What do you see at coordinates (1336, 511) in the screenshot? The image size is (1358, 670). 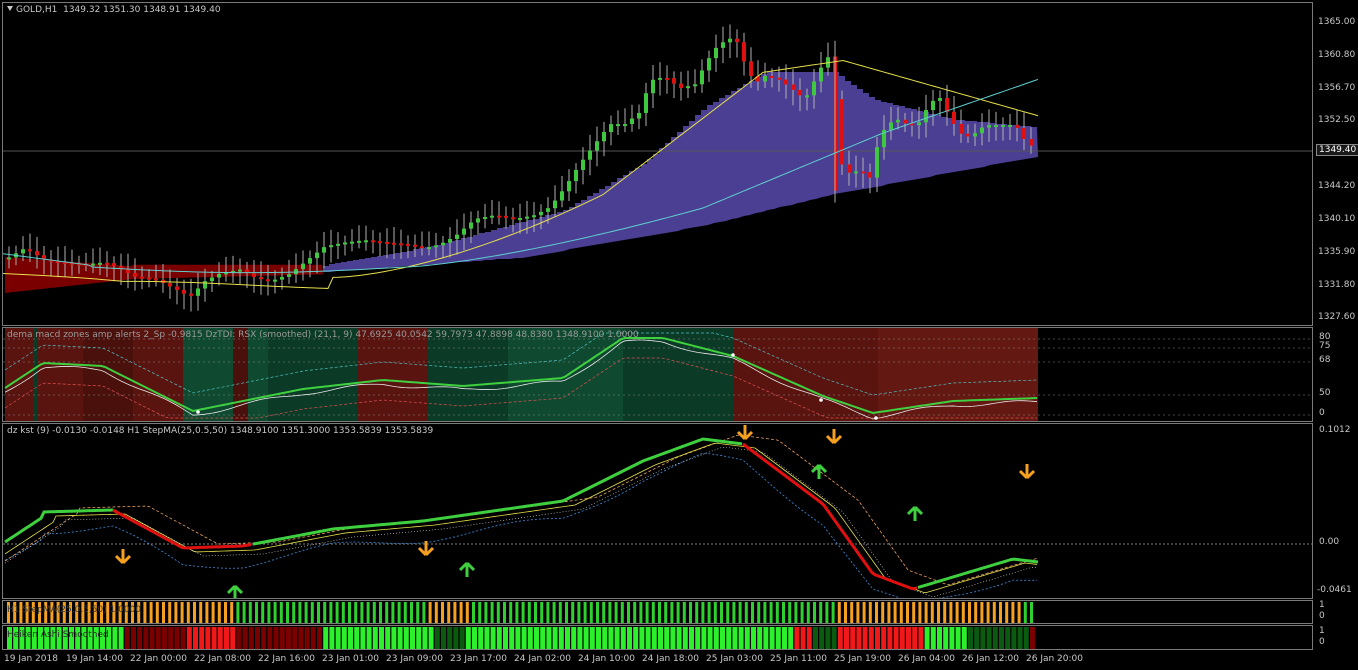 I see `kst-scale: 0.1012 0.00 -0.0461` at bounding box center [1336, 511].